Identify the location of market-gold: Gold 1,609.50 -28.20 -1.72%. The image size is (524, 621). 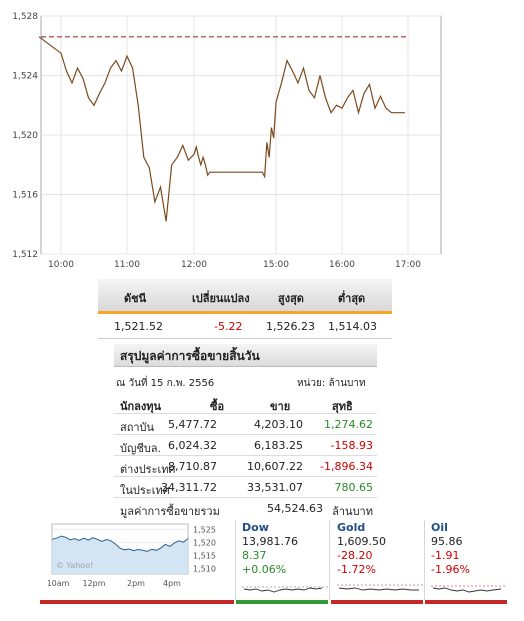
(380, 561).